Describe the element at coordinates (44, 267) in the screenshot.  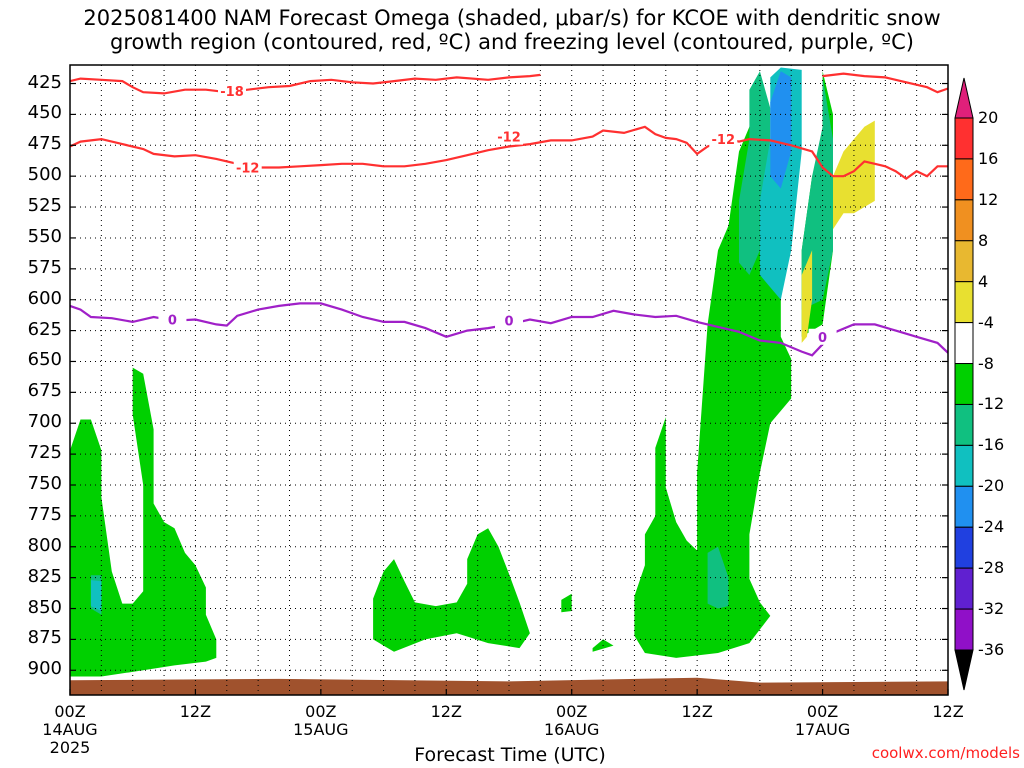
I see `y-tick-label: 575` at that location.